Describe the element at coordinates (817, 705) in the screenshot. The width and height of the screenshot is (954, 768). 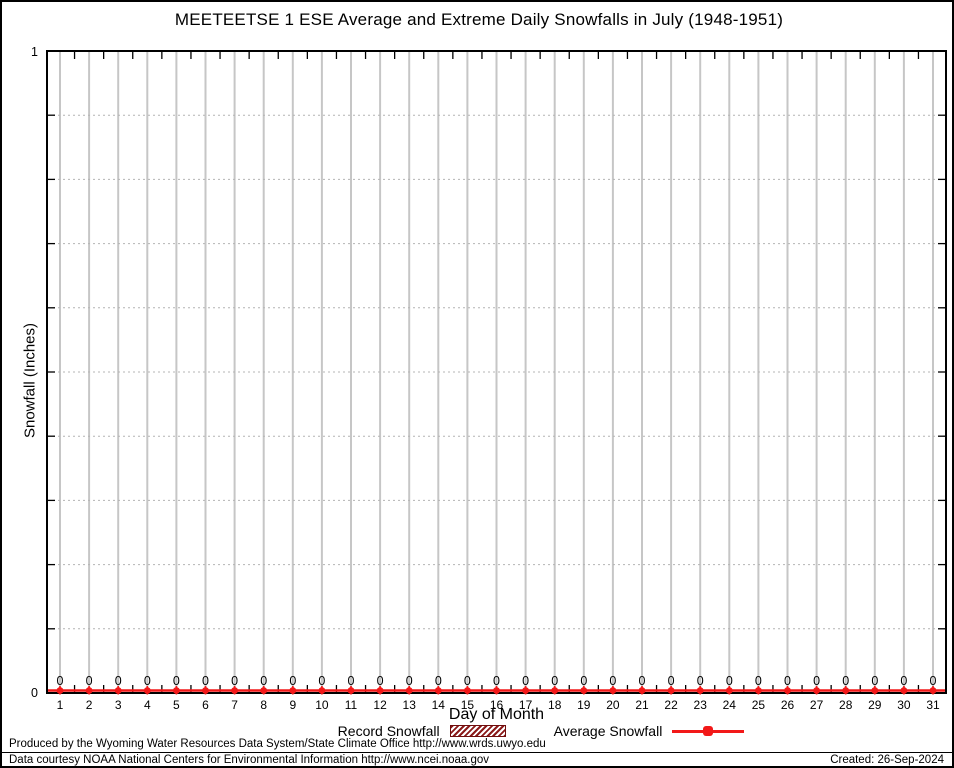
I see `svg-text: 27` at that location.